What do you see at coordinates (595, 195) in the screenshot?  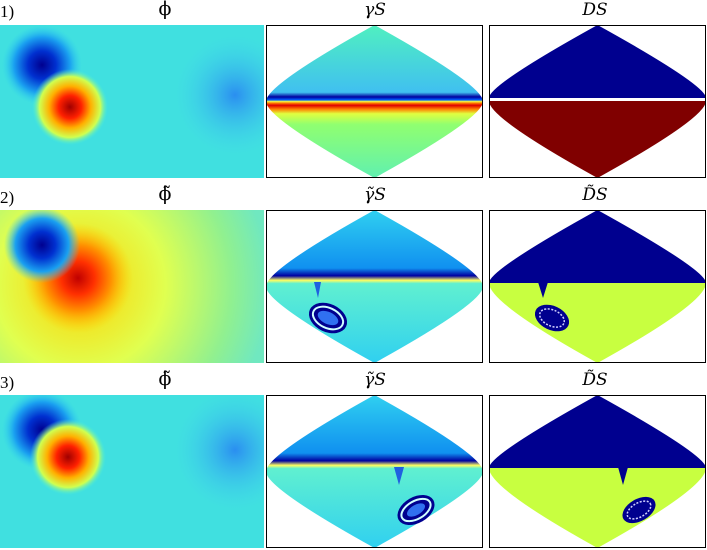 I see `d-title-2: D̃S` at bounding box center [595, 195].